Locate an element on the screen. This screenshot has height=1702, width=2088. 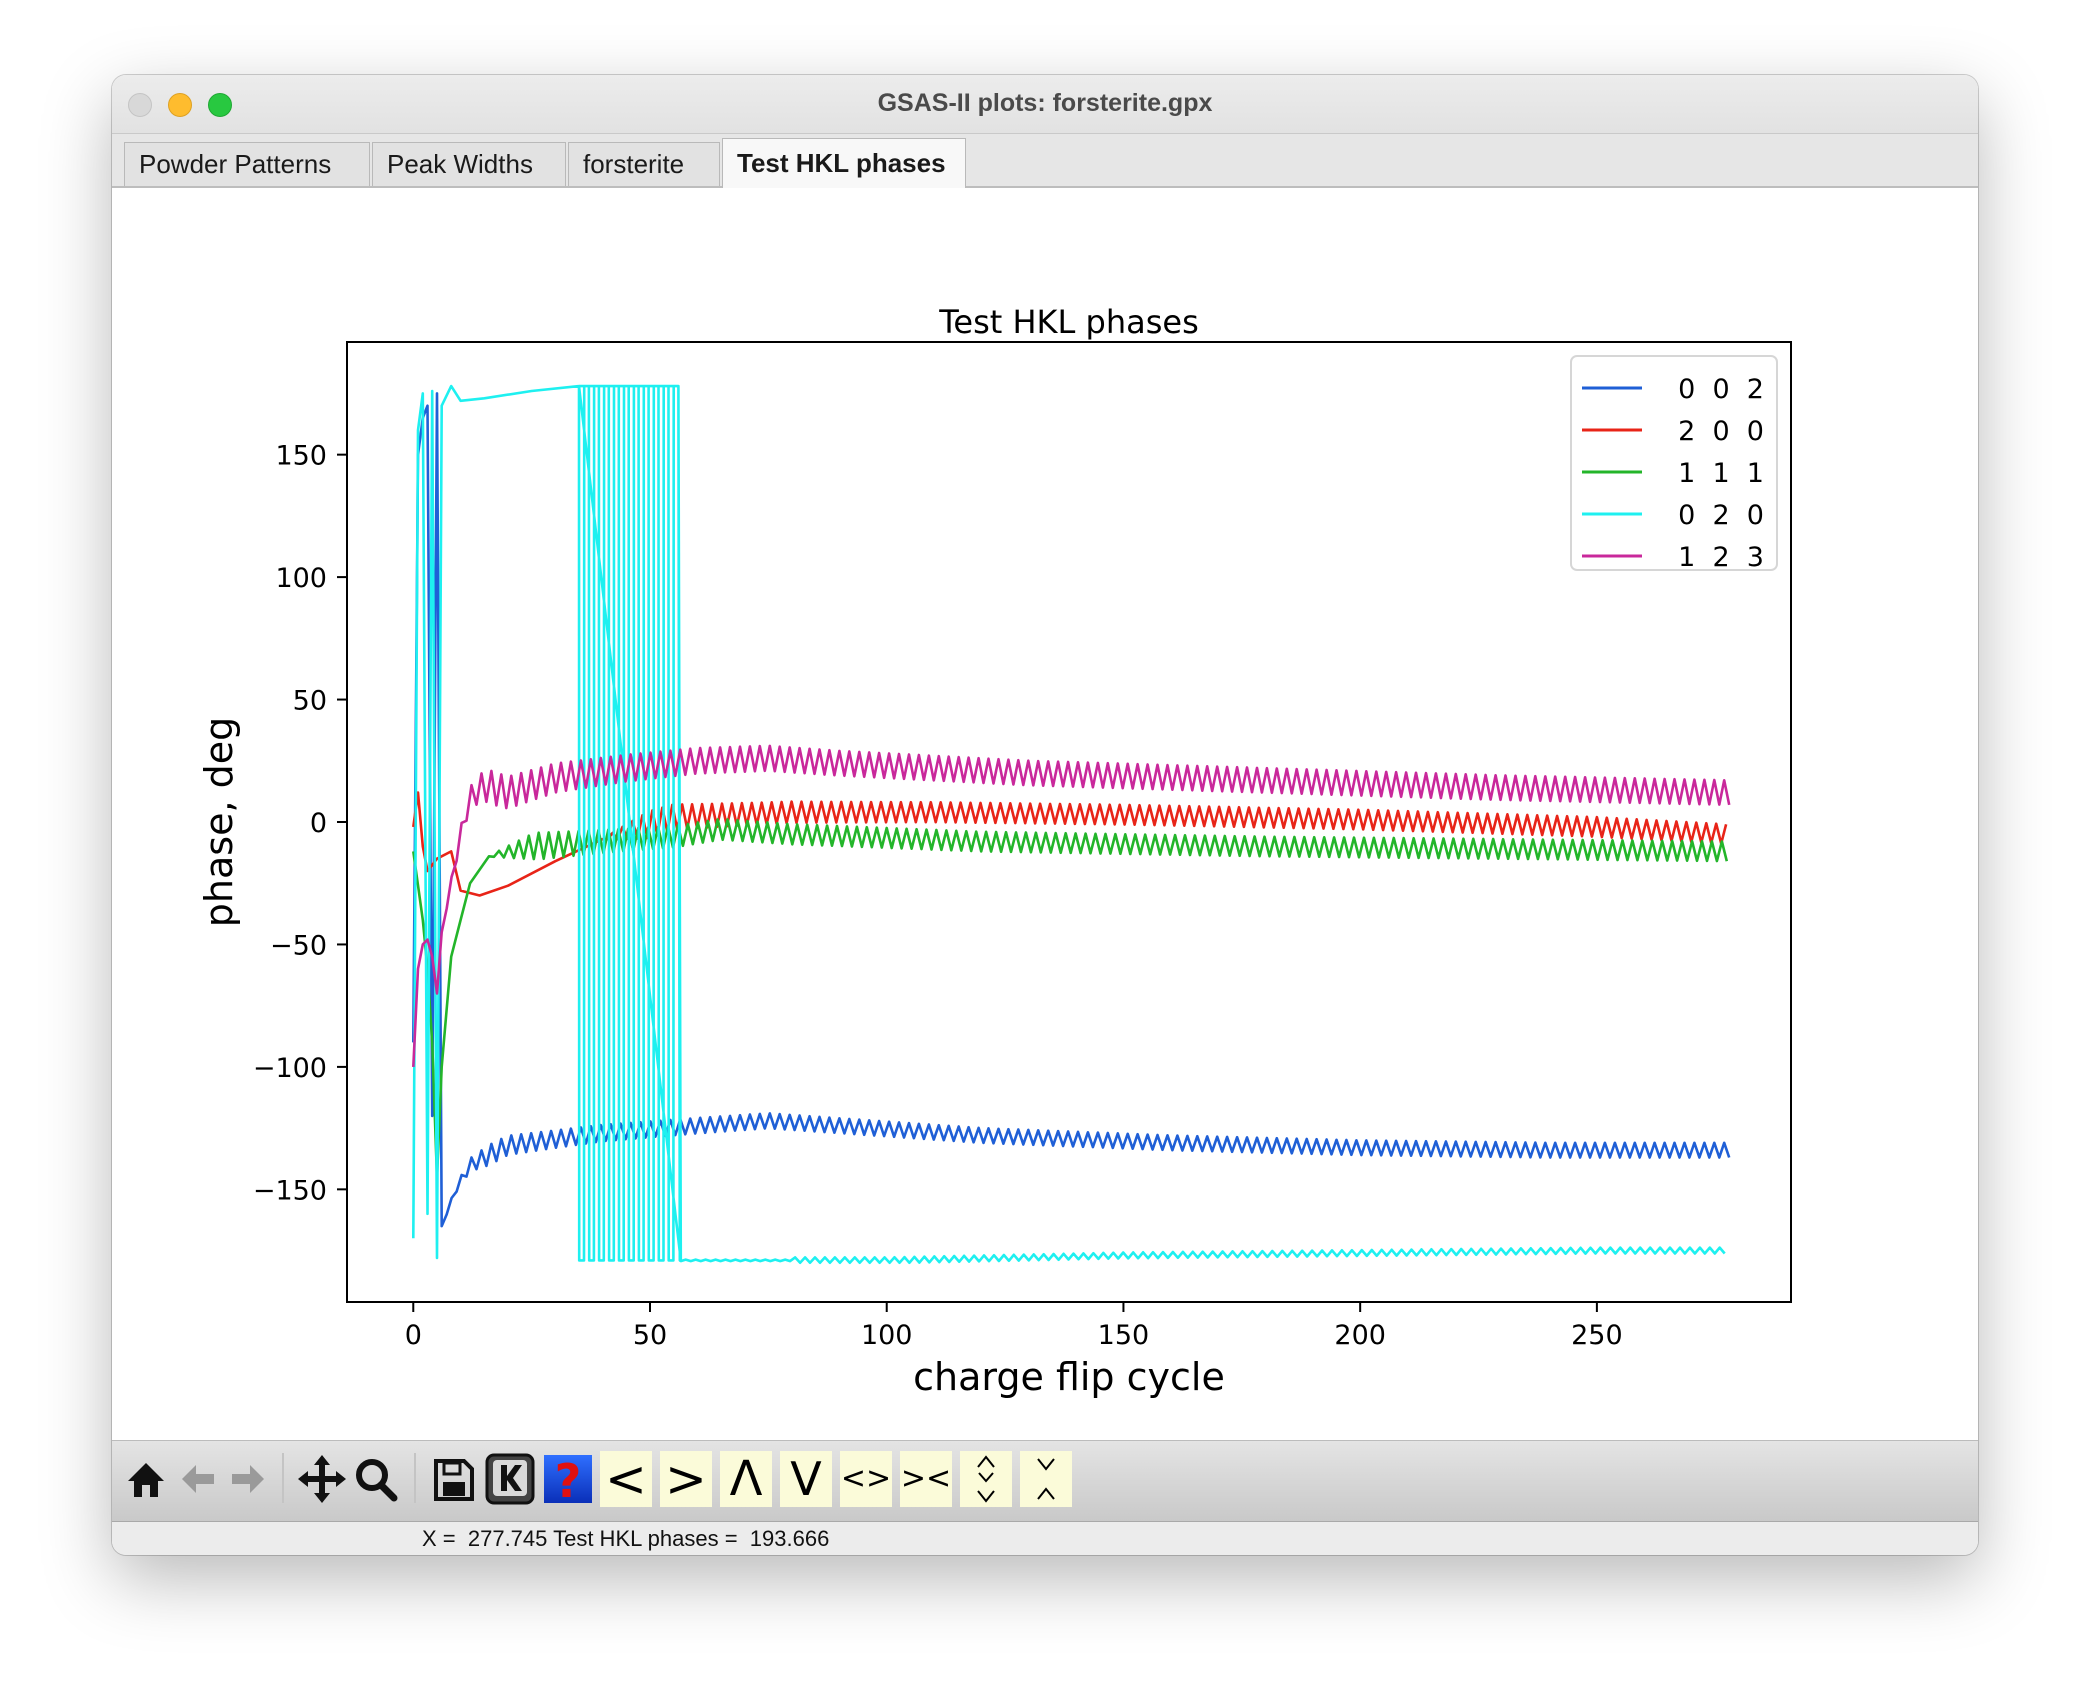
cursor-position-readout: X = 277.745 Test HKL phases = 193.666 is located at coordinates (626, 1538).